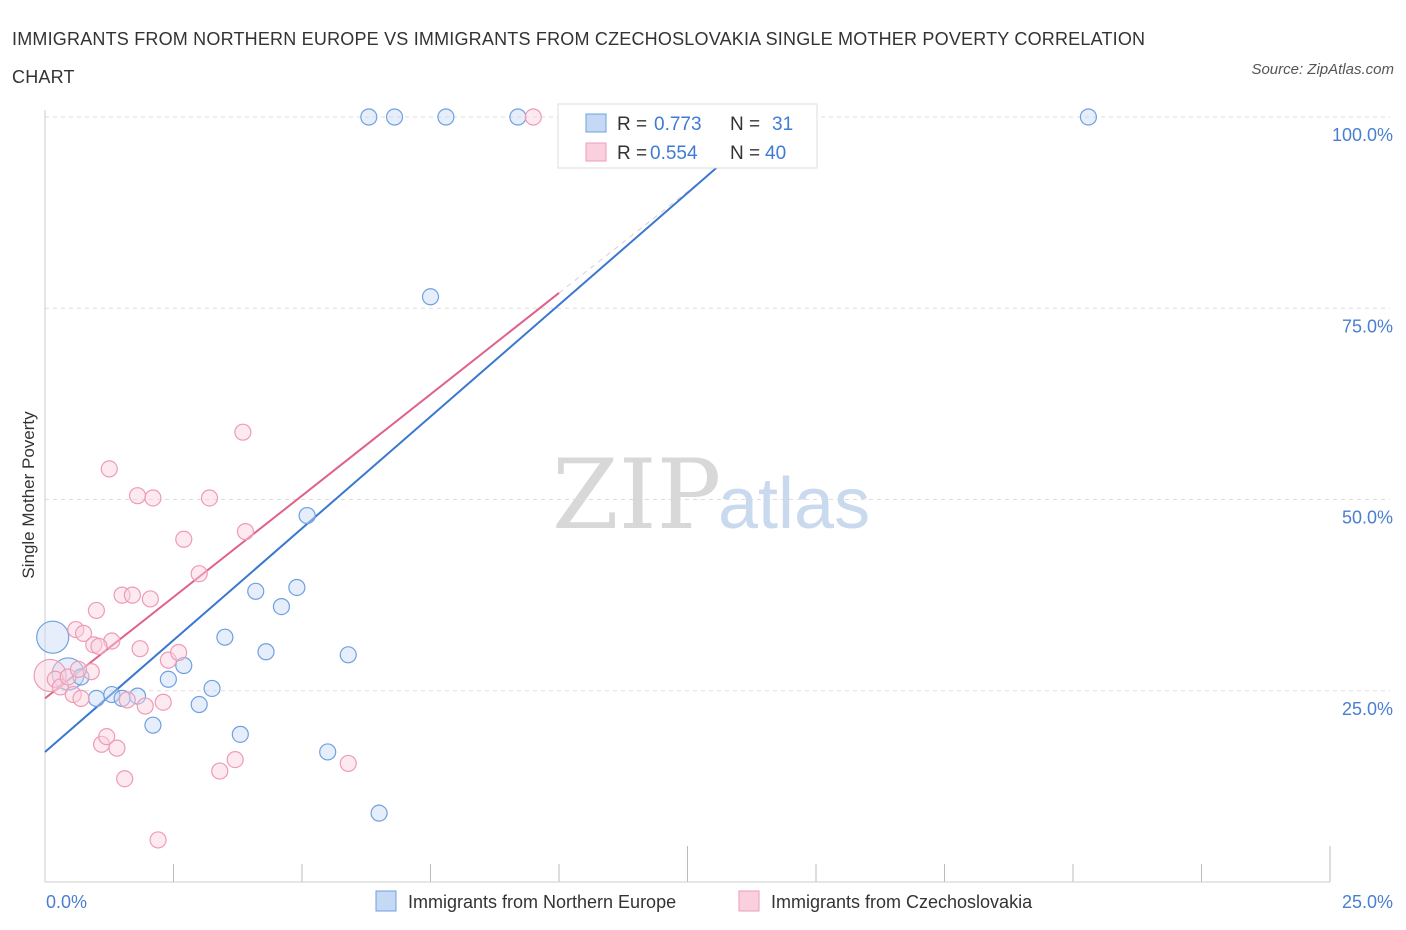  I want to click on stats-legend-pink-swatch, so click(596, 152).